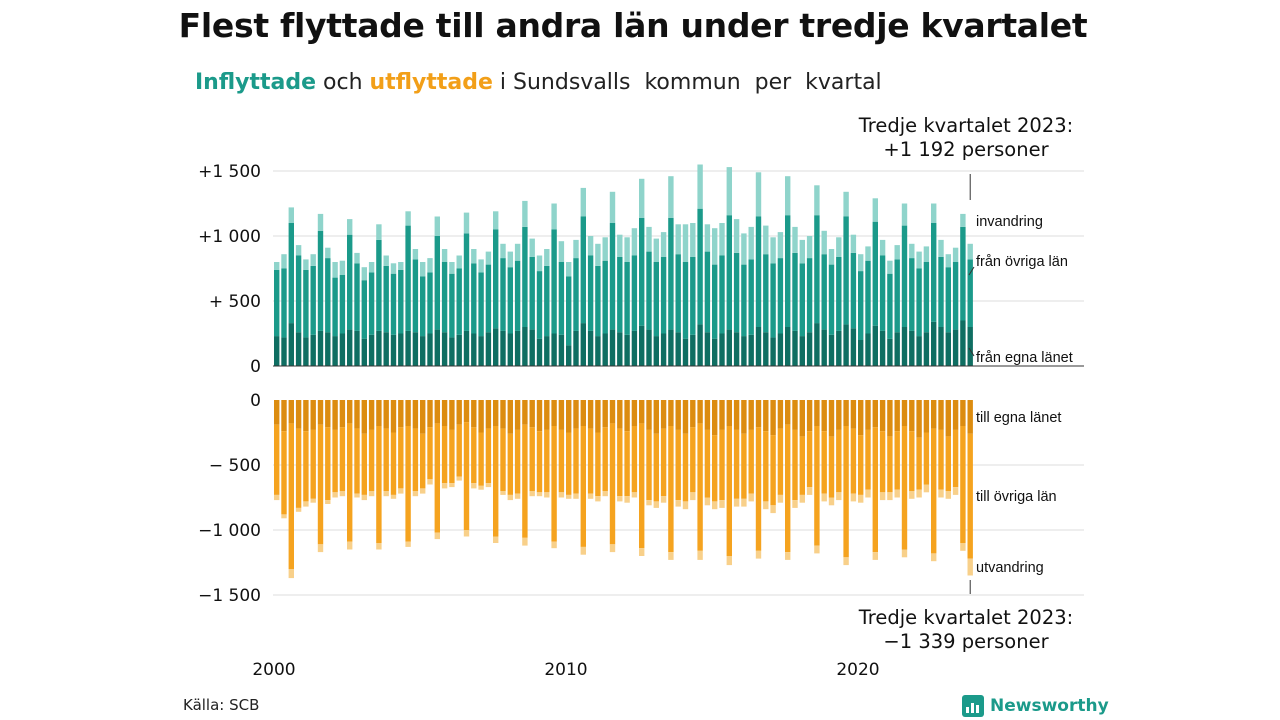  What do you see at coordinates (857, 670) in the screenshot?
I see `x-tick-label: 2020` at bounding box center [857, 670].